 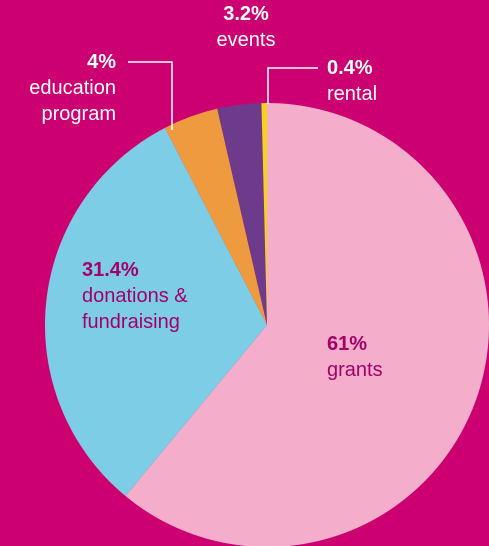 I want to click on value-label: 3.2%, so click(x=246, y=14).